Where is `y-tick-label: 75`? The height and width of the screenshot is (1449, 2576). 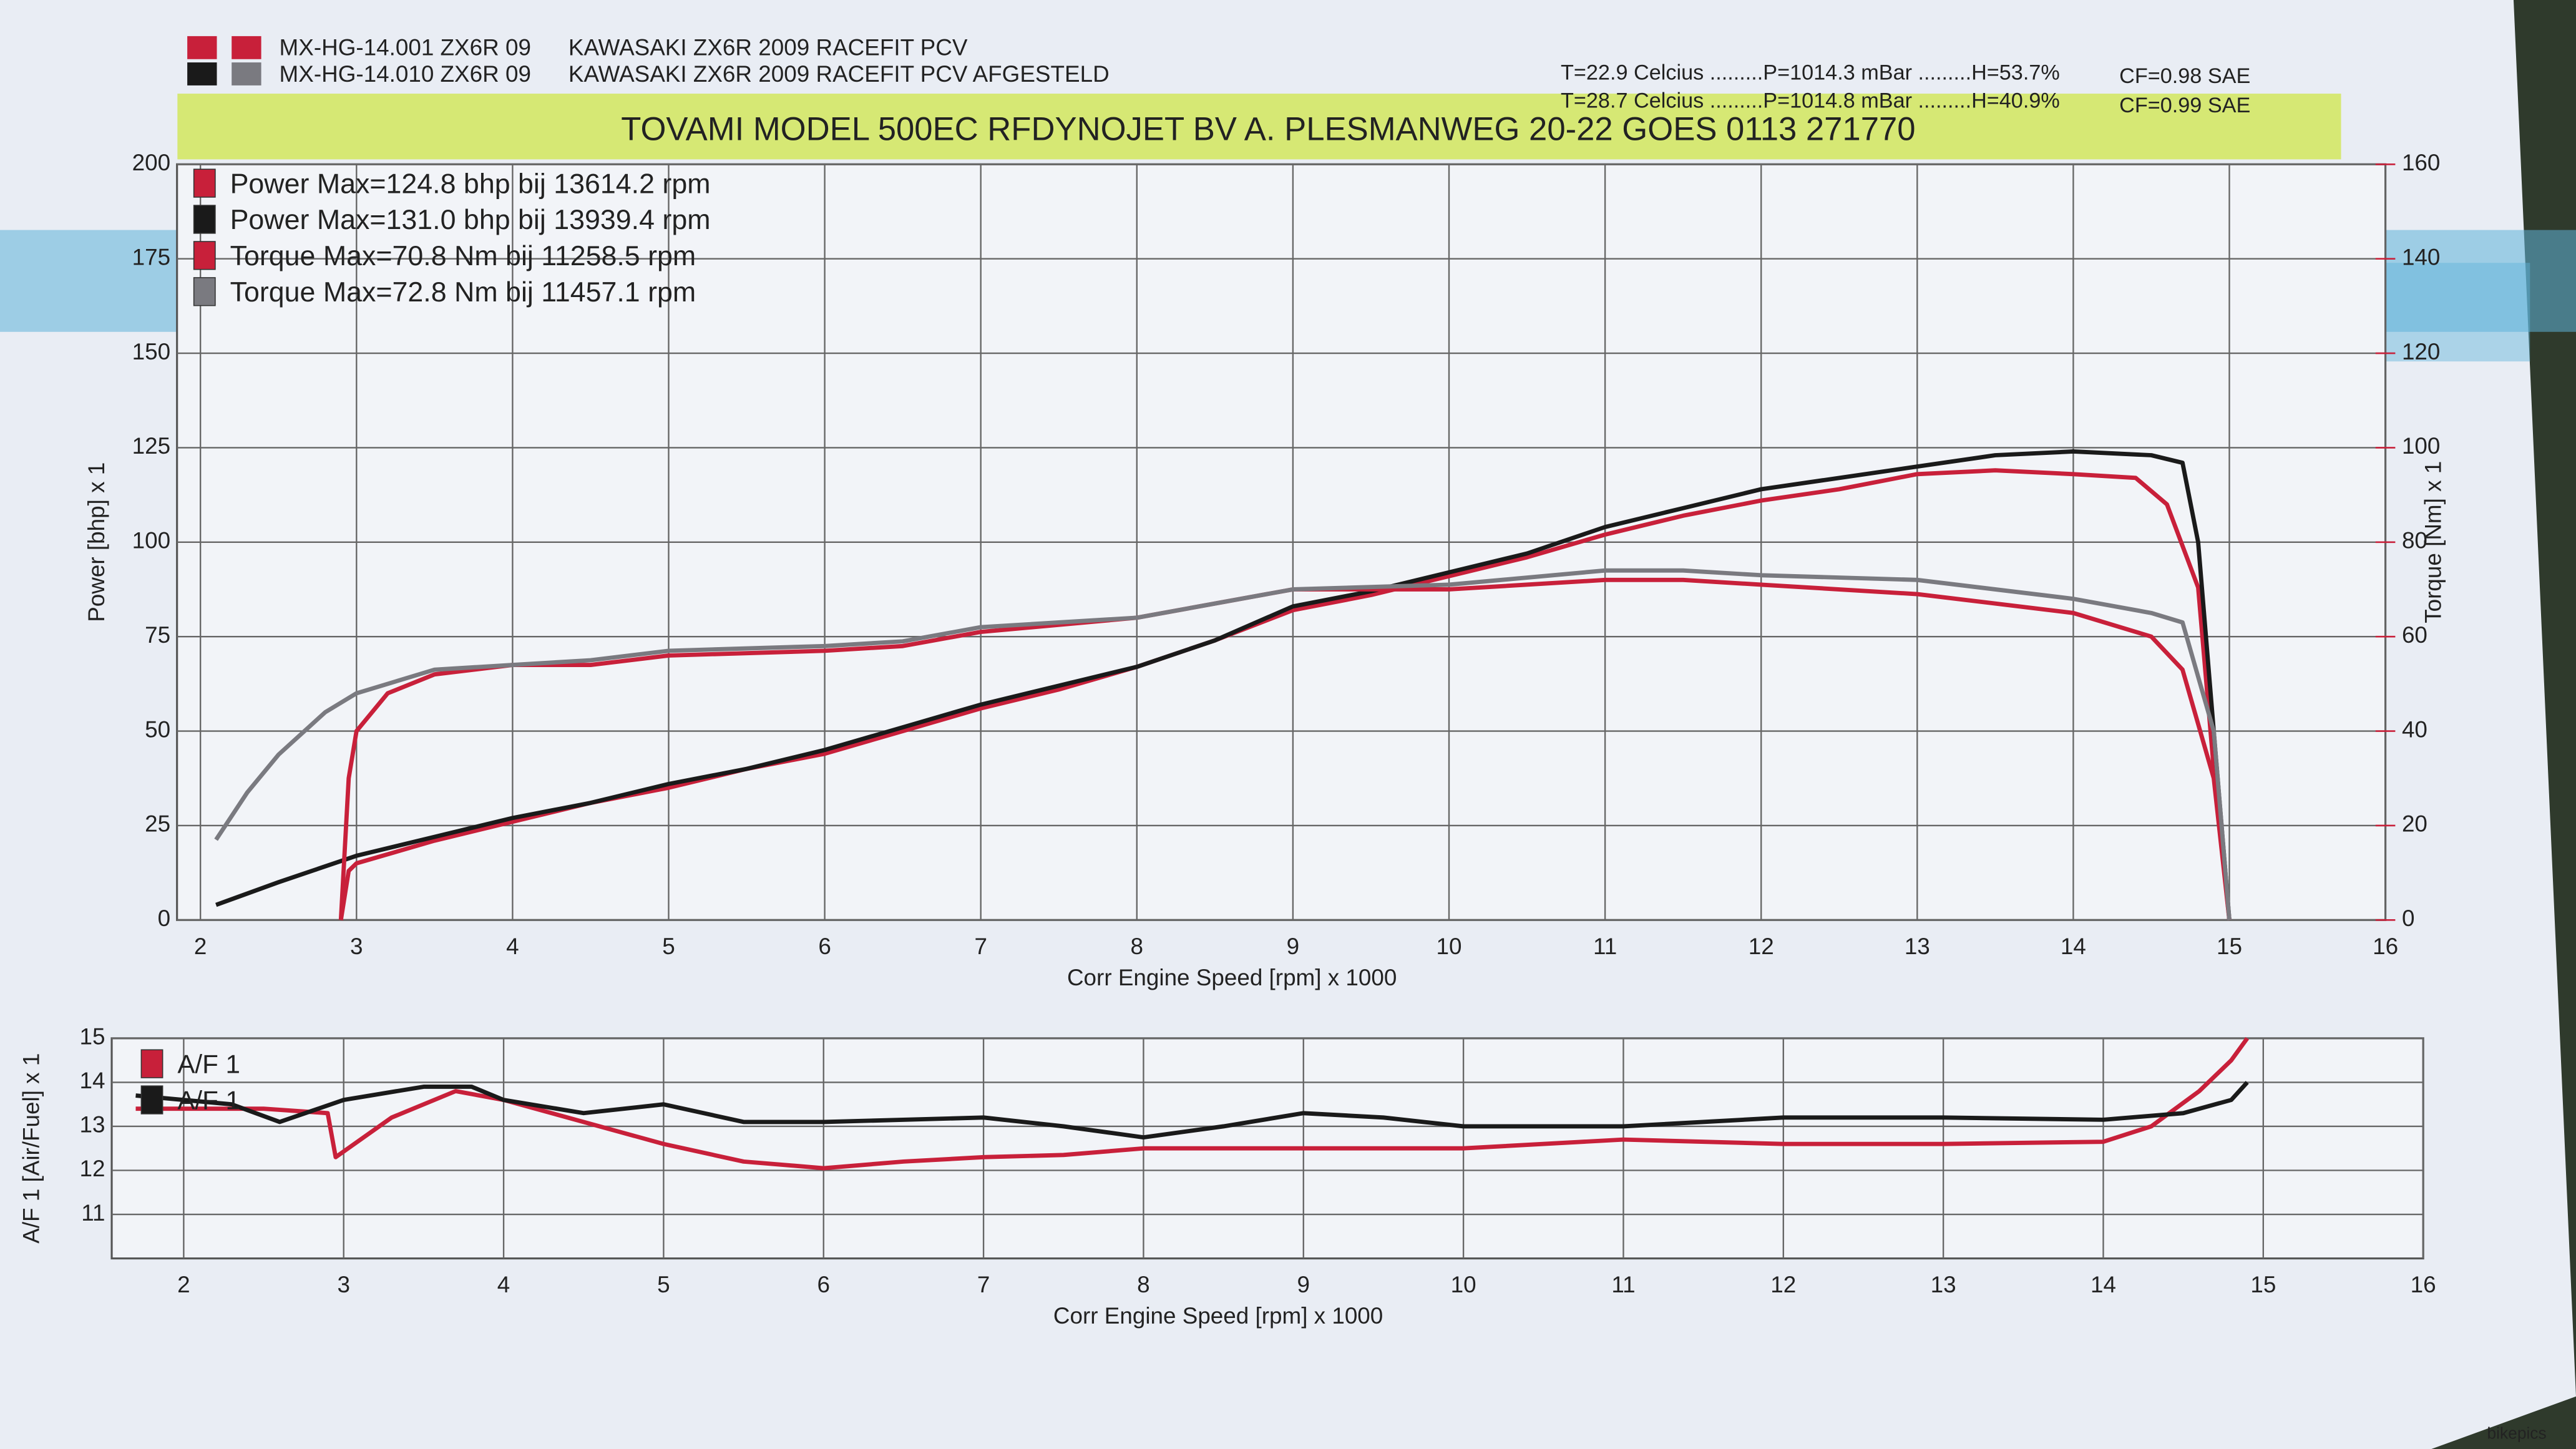
y-tick-label: 75 is located at coordinates (157, 635).